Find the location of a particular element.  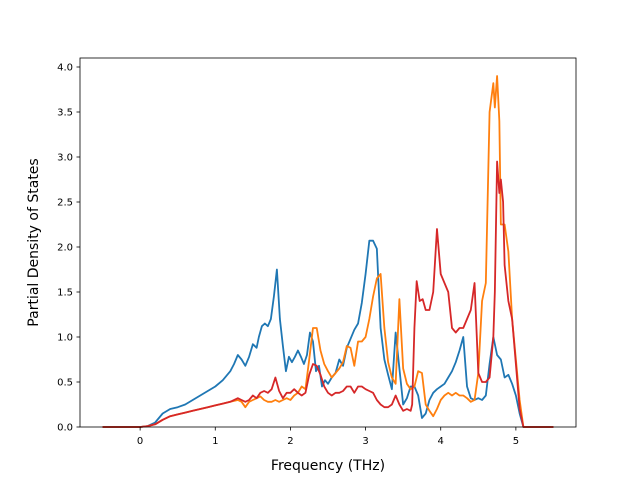

x-tick-label: 0 is located at coordinates (140, 441).